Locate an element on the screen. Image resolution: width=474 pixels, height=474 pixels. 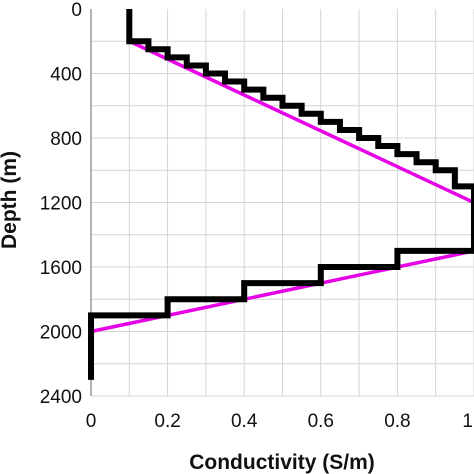
x-tick-label: 0.4 is located at coordinates (244, 421).